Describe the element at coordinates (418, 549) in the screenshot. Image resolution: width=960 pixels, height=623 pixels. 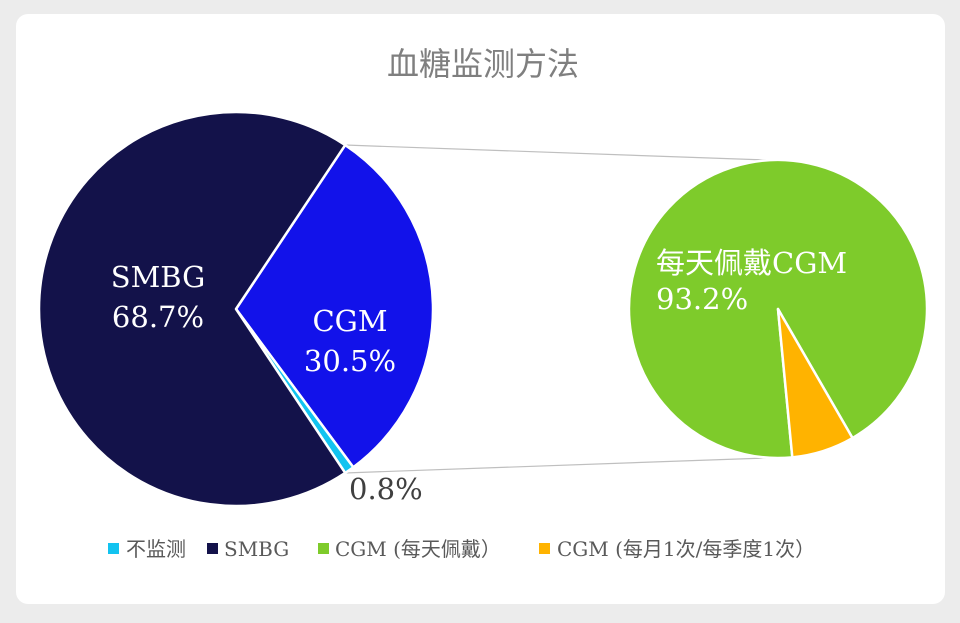
I see `legend-label-cgm-daily: CGM (每天佩戴）` at that location.